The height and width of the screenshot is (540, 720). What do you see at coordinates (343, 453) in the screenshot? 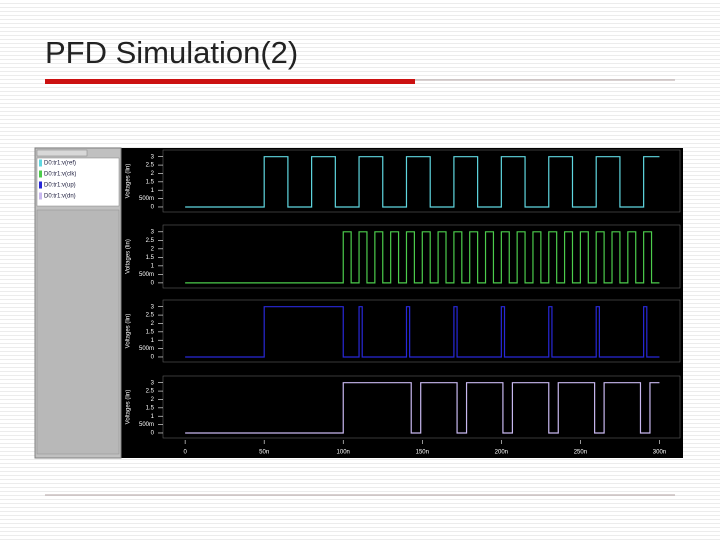
I see `x-tick-label: 100n` at bounding box center [343, 453].